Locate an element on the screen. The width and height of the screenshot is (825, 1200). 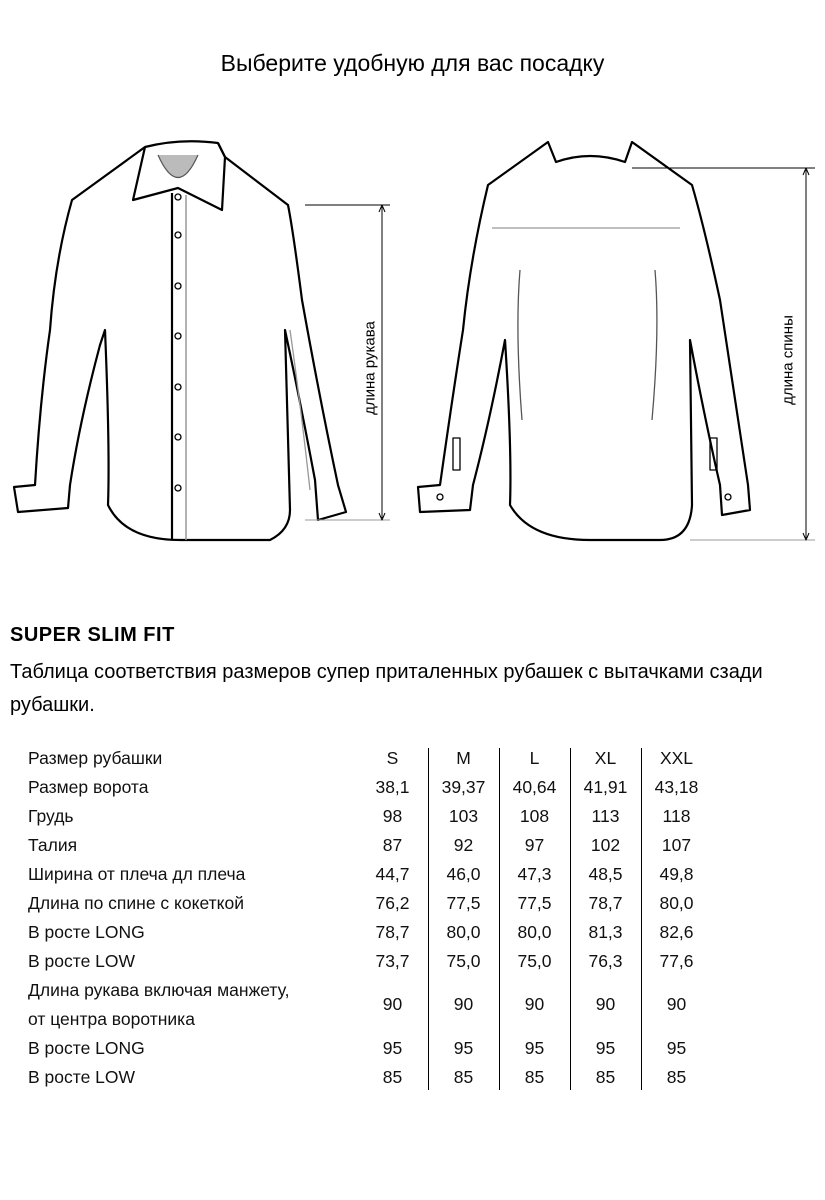
table-cell: 92 is located at coordinates (463, 845).